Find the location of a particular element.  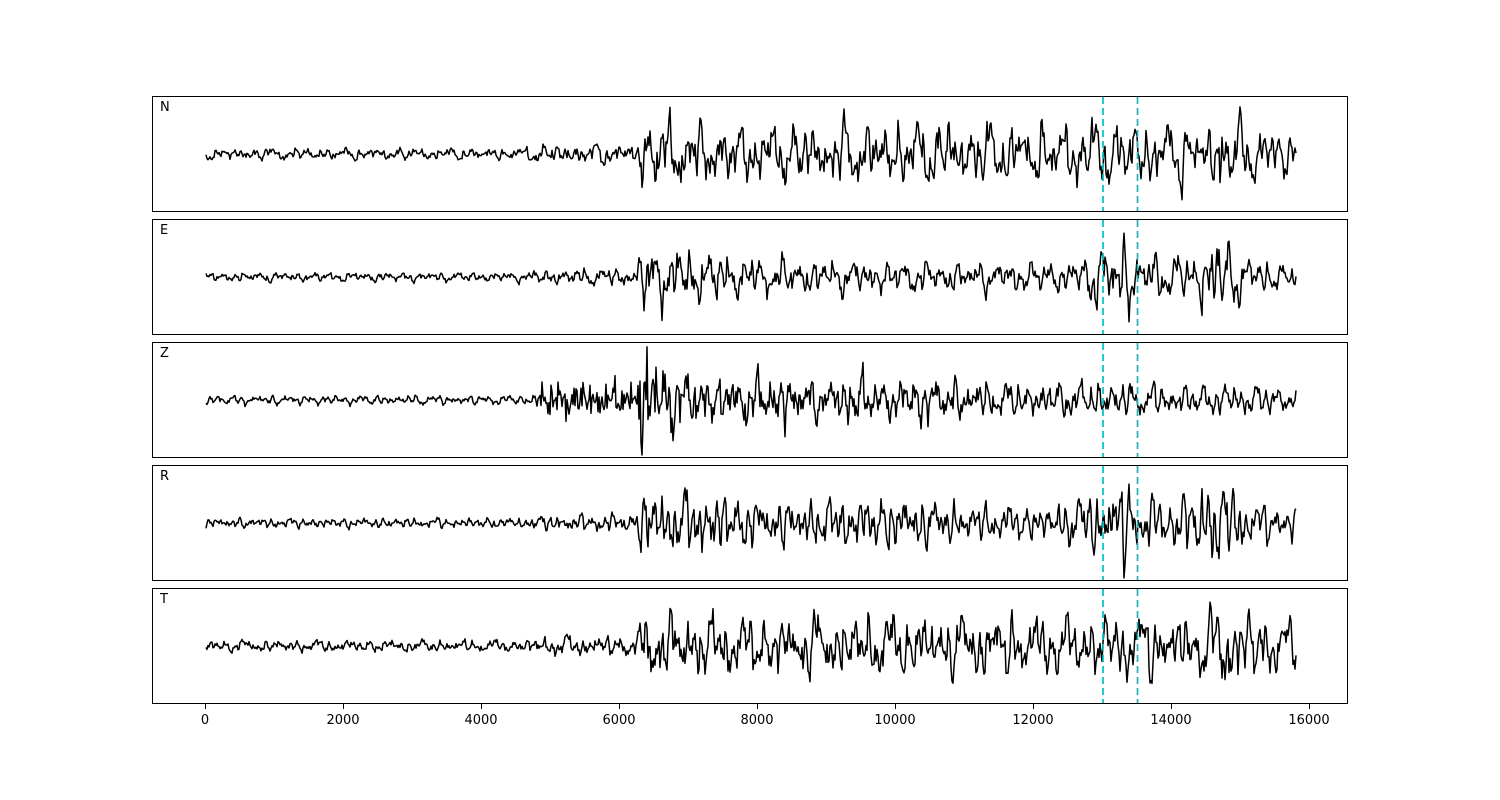

waveform-r is located at coordinates (751, 523).